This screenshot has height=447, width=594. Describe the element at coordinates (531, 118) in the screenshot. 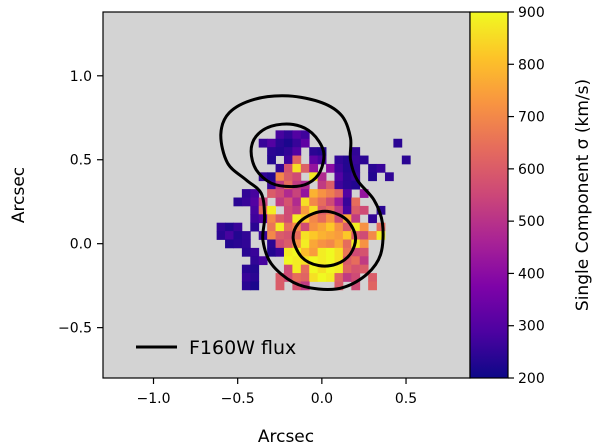

I see `colorbar-tick-label: 700` at that location.